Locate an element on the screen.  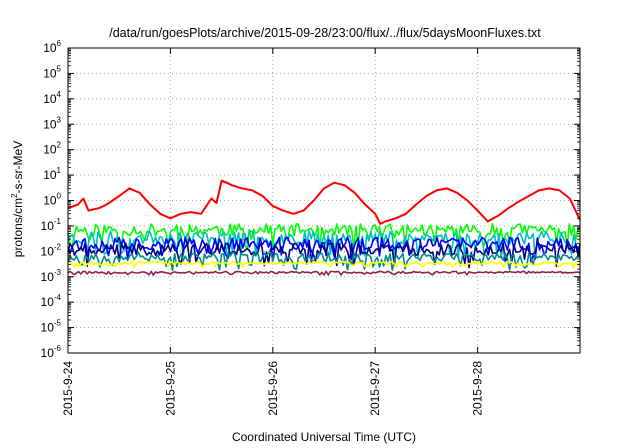
y-tick-exponent: 6 is located at coordinates (59, 43).